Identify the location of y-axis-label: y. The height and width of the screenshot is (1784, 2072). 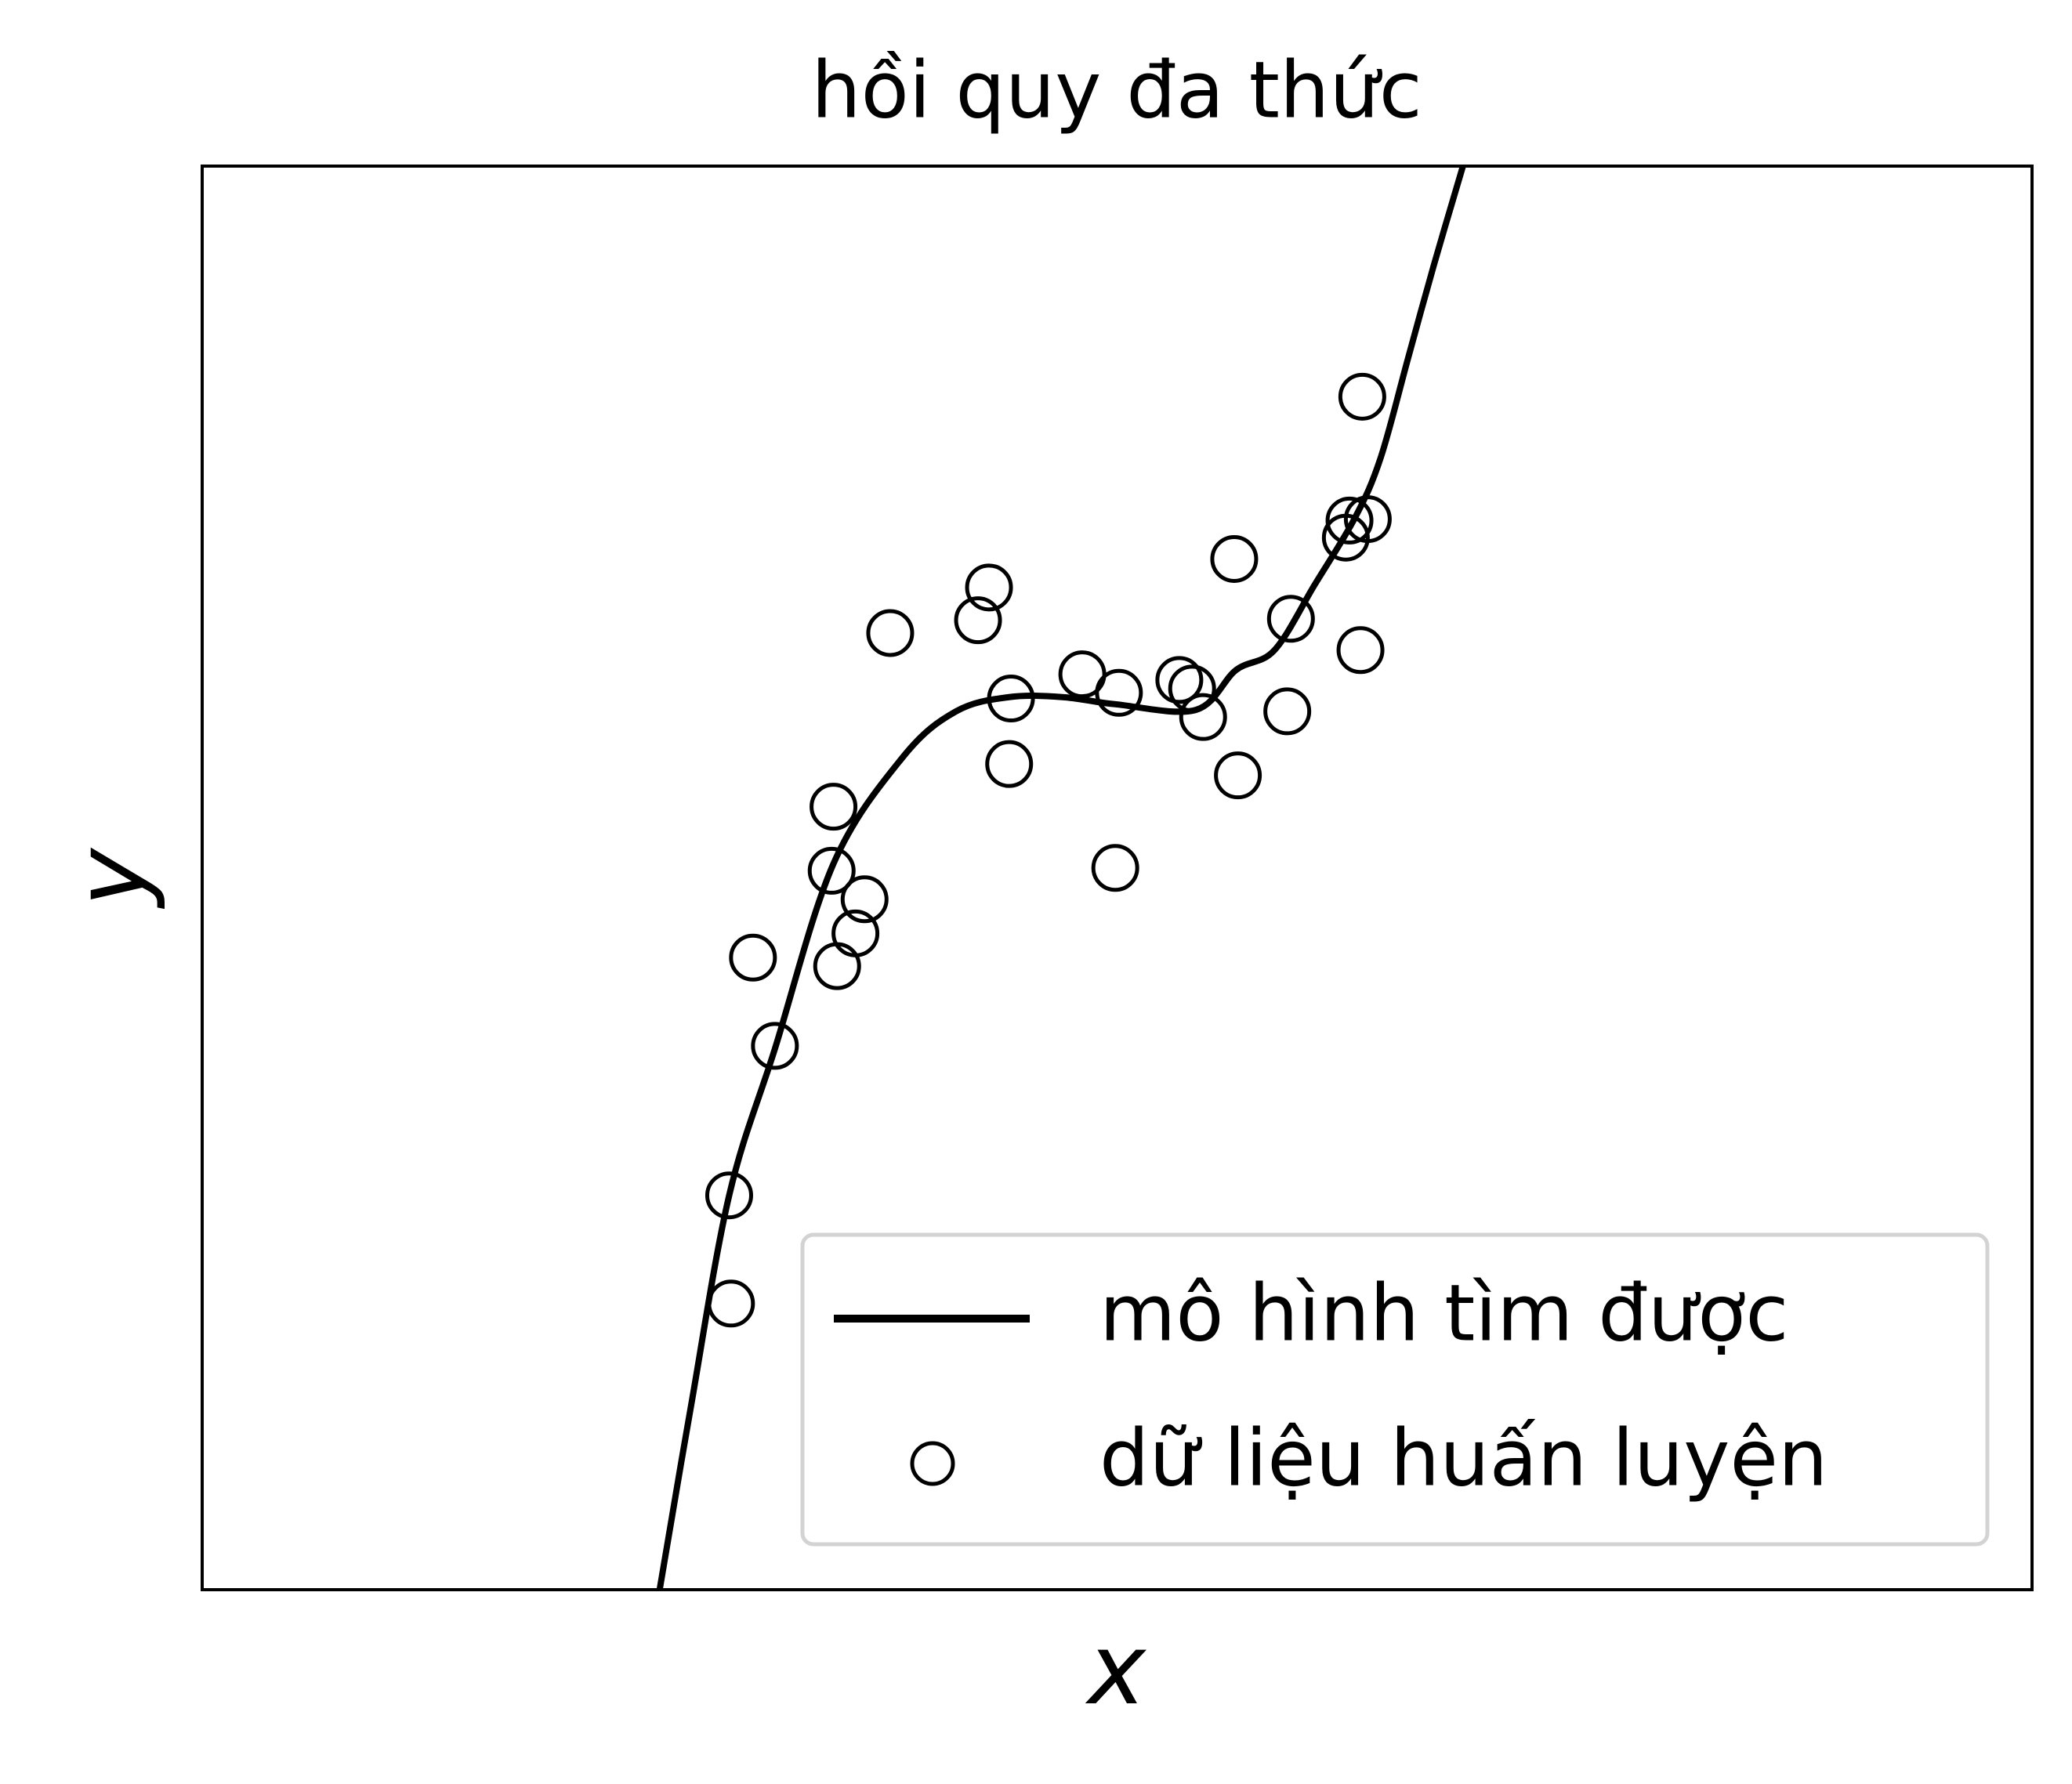
(111, 878).